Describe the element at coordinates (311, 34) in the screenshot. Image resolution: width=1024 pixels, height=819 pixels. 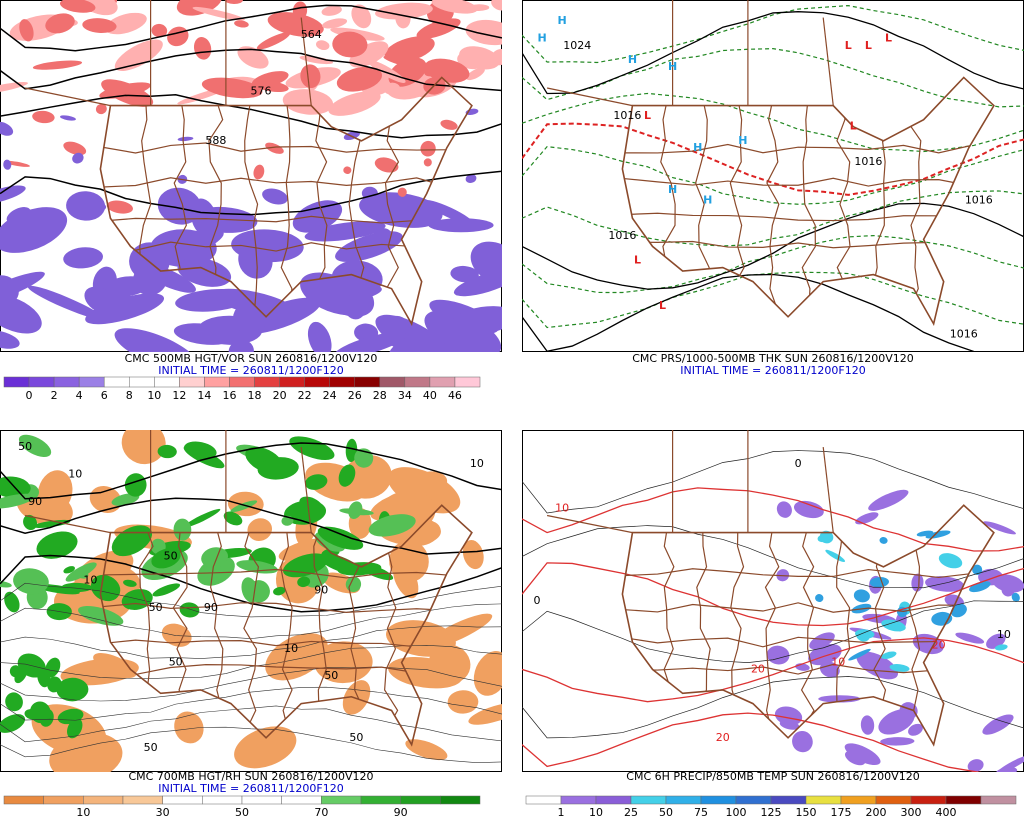
I see `map-label: 564` at that location.